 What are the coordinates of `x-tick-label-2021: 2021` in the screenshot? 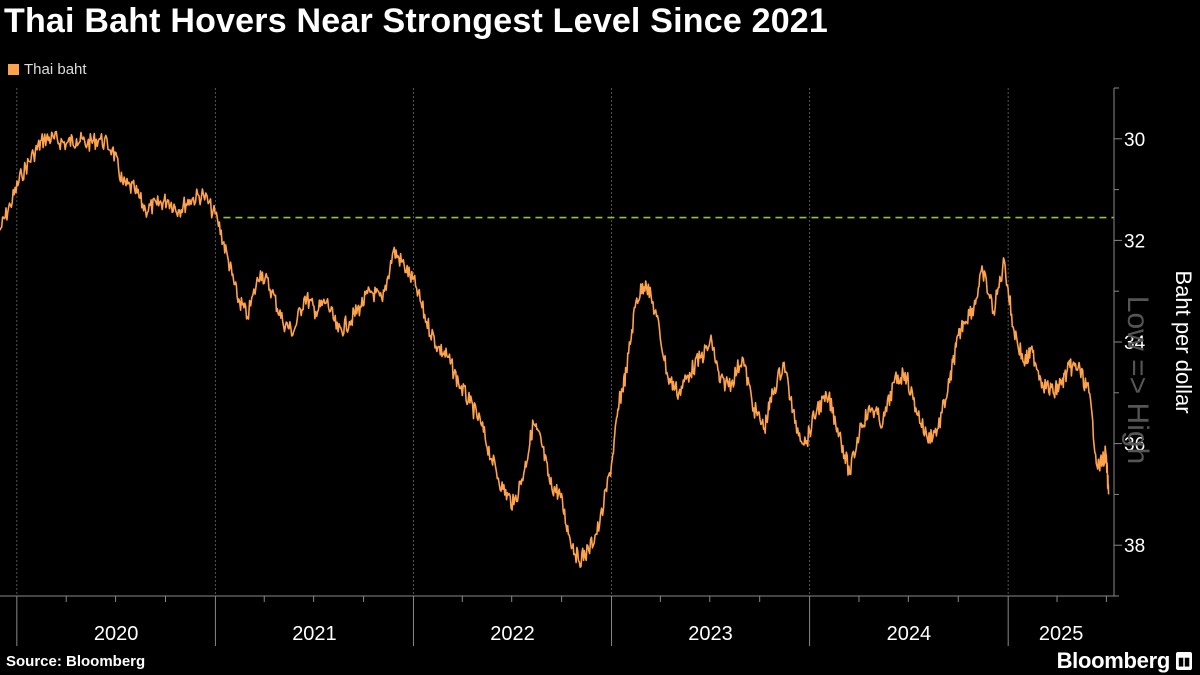 It's located at (314, 634).